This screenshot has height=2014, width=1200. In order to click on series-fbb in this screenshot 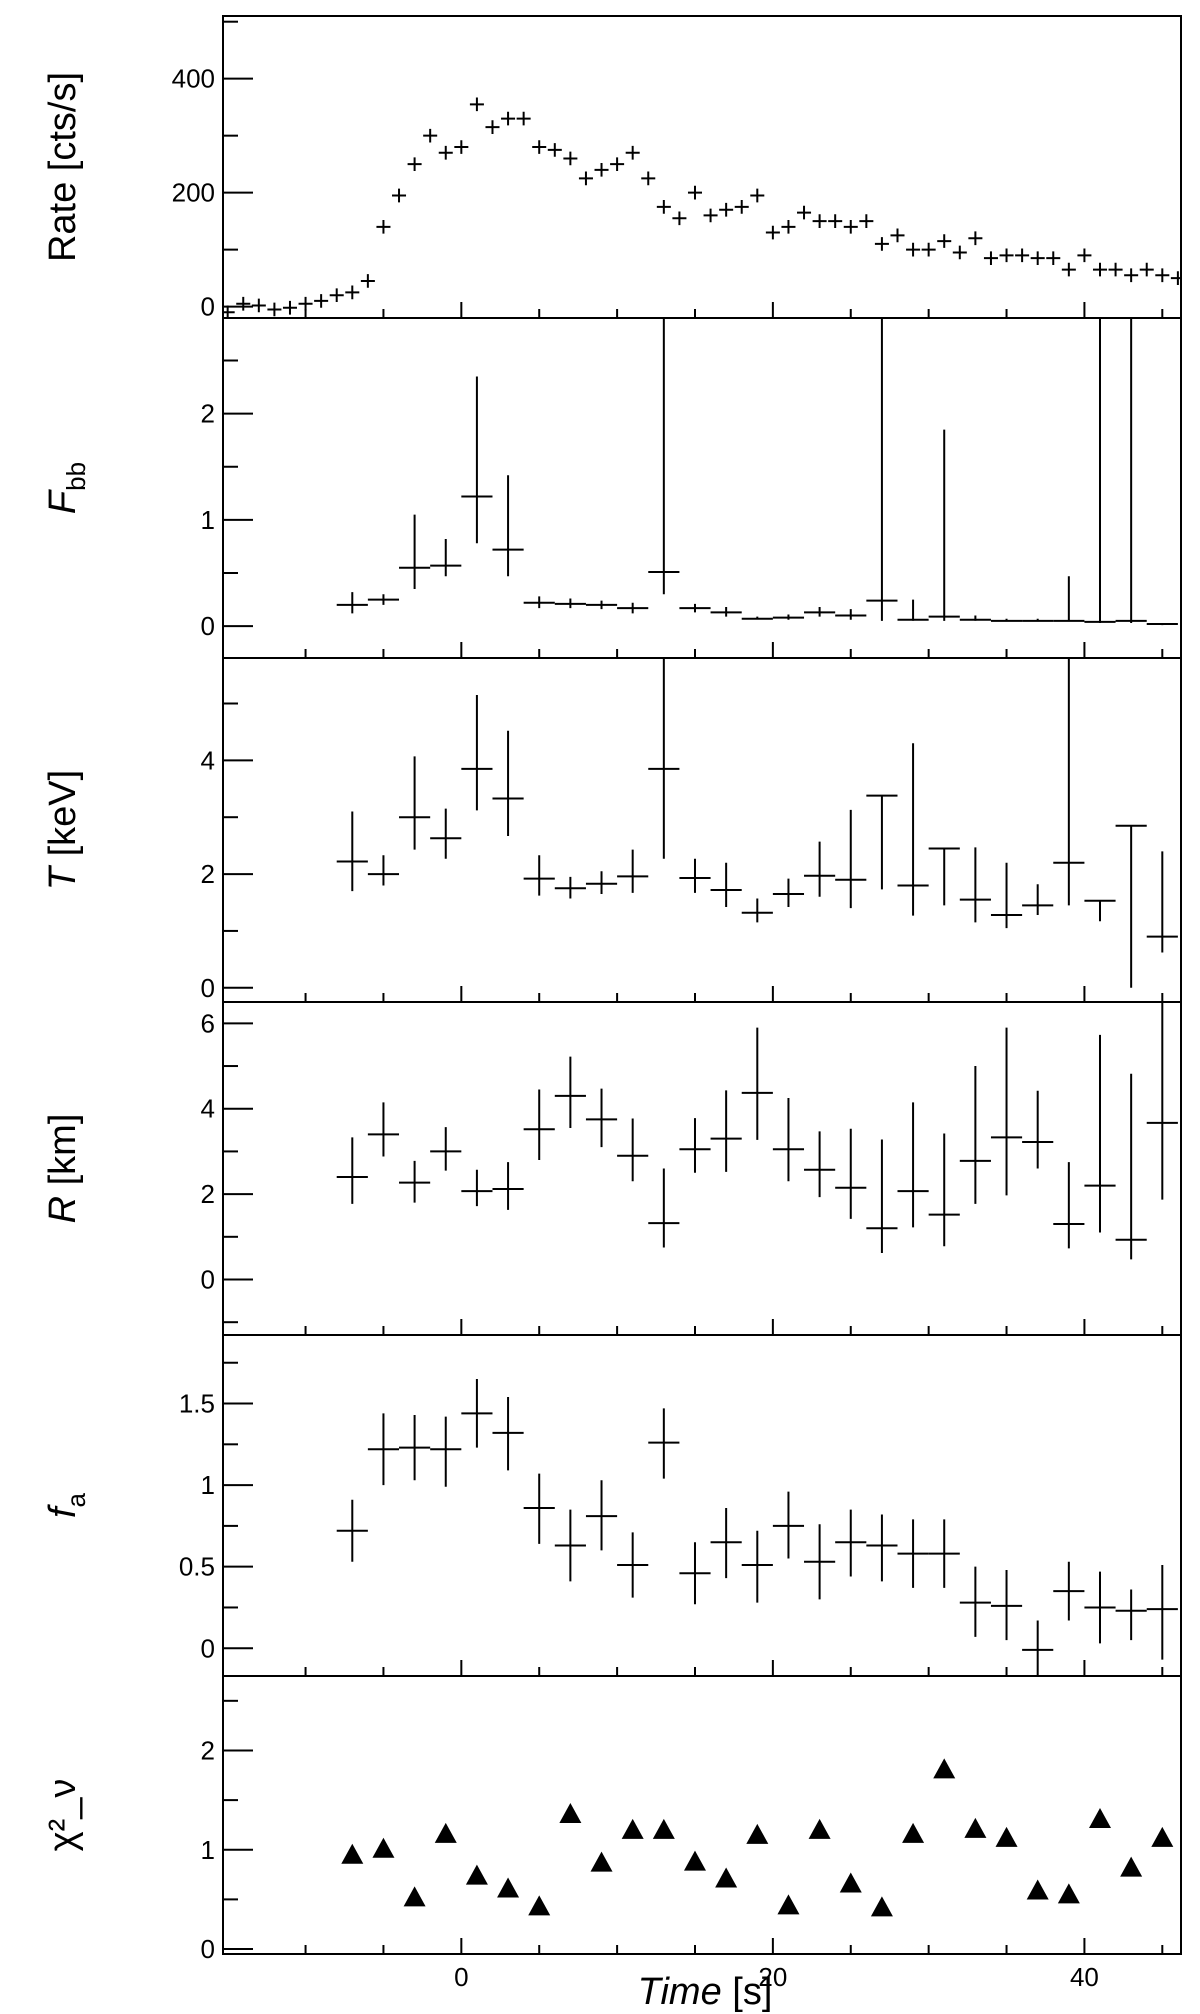, I will do `click(757, 472)`.